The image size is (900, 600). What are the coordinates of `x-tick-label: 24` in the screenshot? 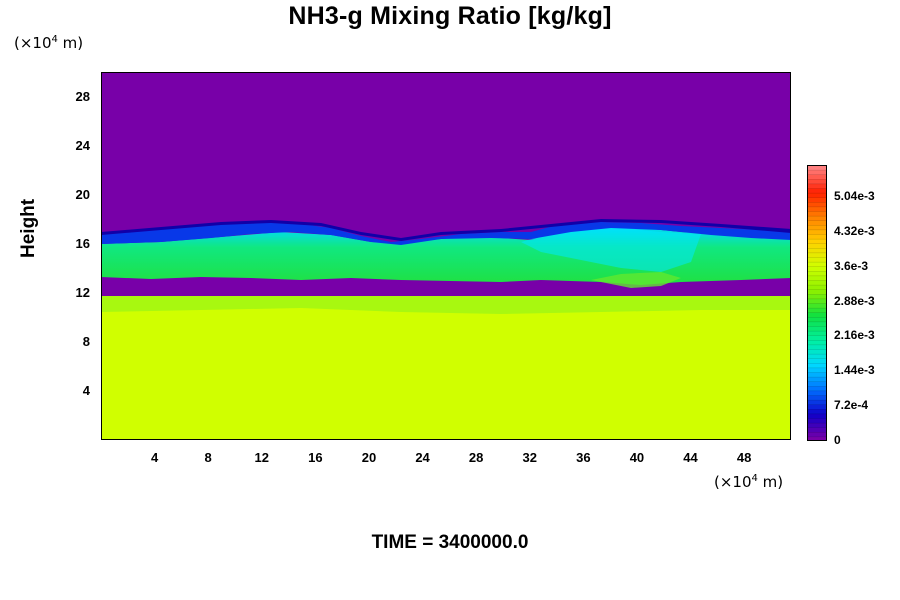 It's located at (422, 457).